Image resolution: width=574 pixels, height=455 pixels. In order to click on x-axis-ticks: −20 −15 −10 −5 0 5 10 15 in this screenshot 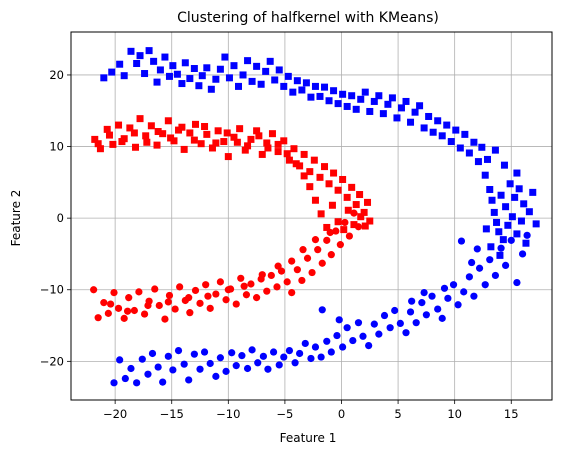, I will do `click(311, 410)`.